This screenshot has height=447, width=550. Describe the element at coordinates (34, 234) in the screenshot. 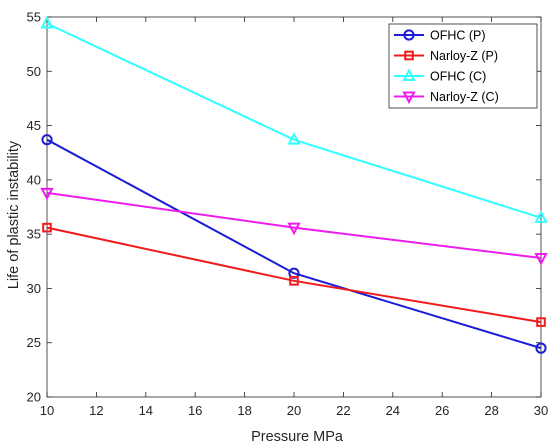

I see `y-tick-label: 35` at that location.